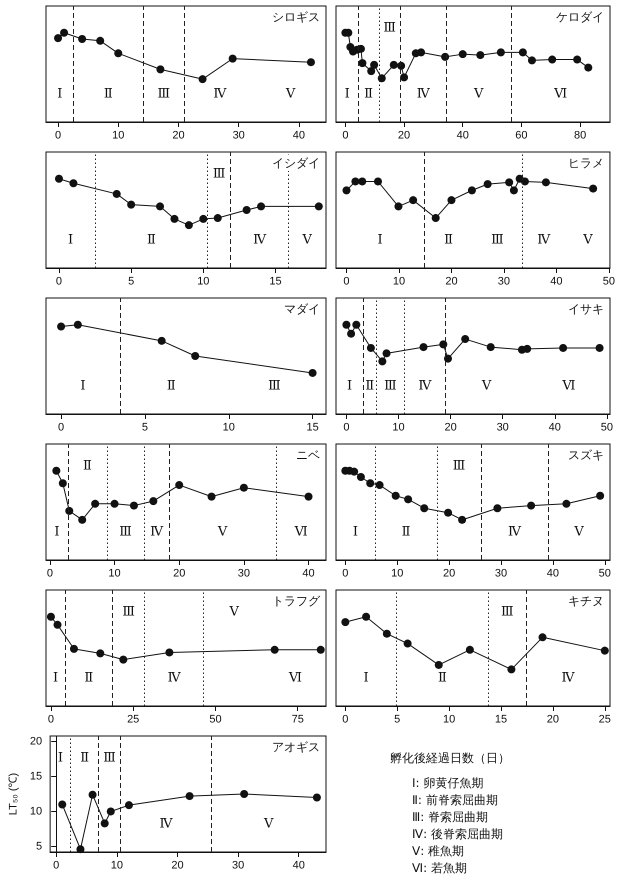  I want to click on chart-title: キチヌ, so click(586, 601).